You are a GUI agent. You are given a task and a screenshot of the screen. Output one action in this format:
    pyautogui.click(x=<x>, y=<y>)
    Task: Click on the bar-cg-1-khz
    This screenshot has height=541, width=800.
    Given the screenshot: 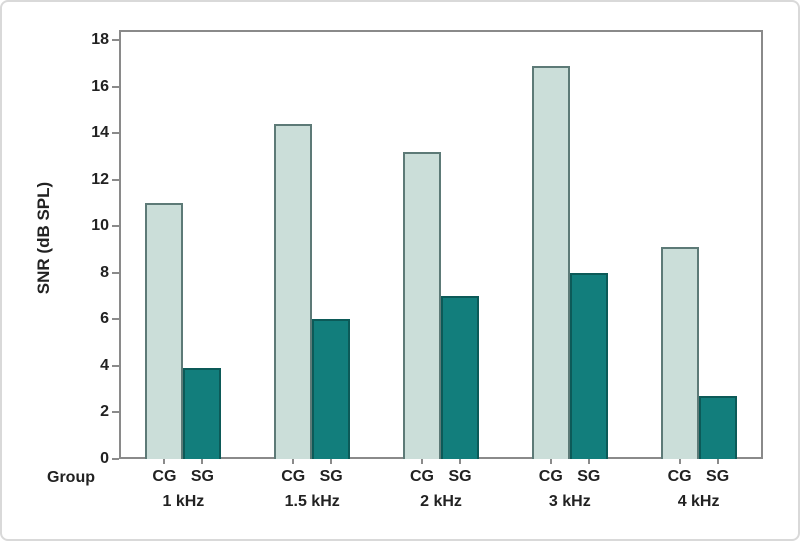 What is the action you would take?
    pyautogui.click(x=164, y=331)
    